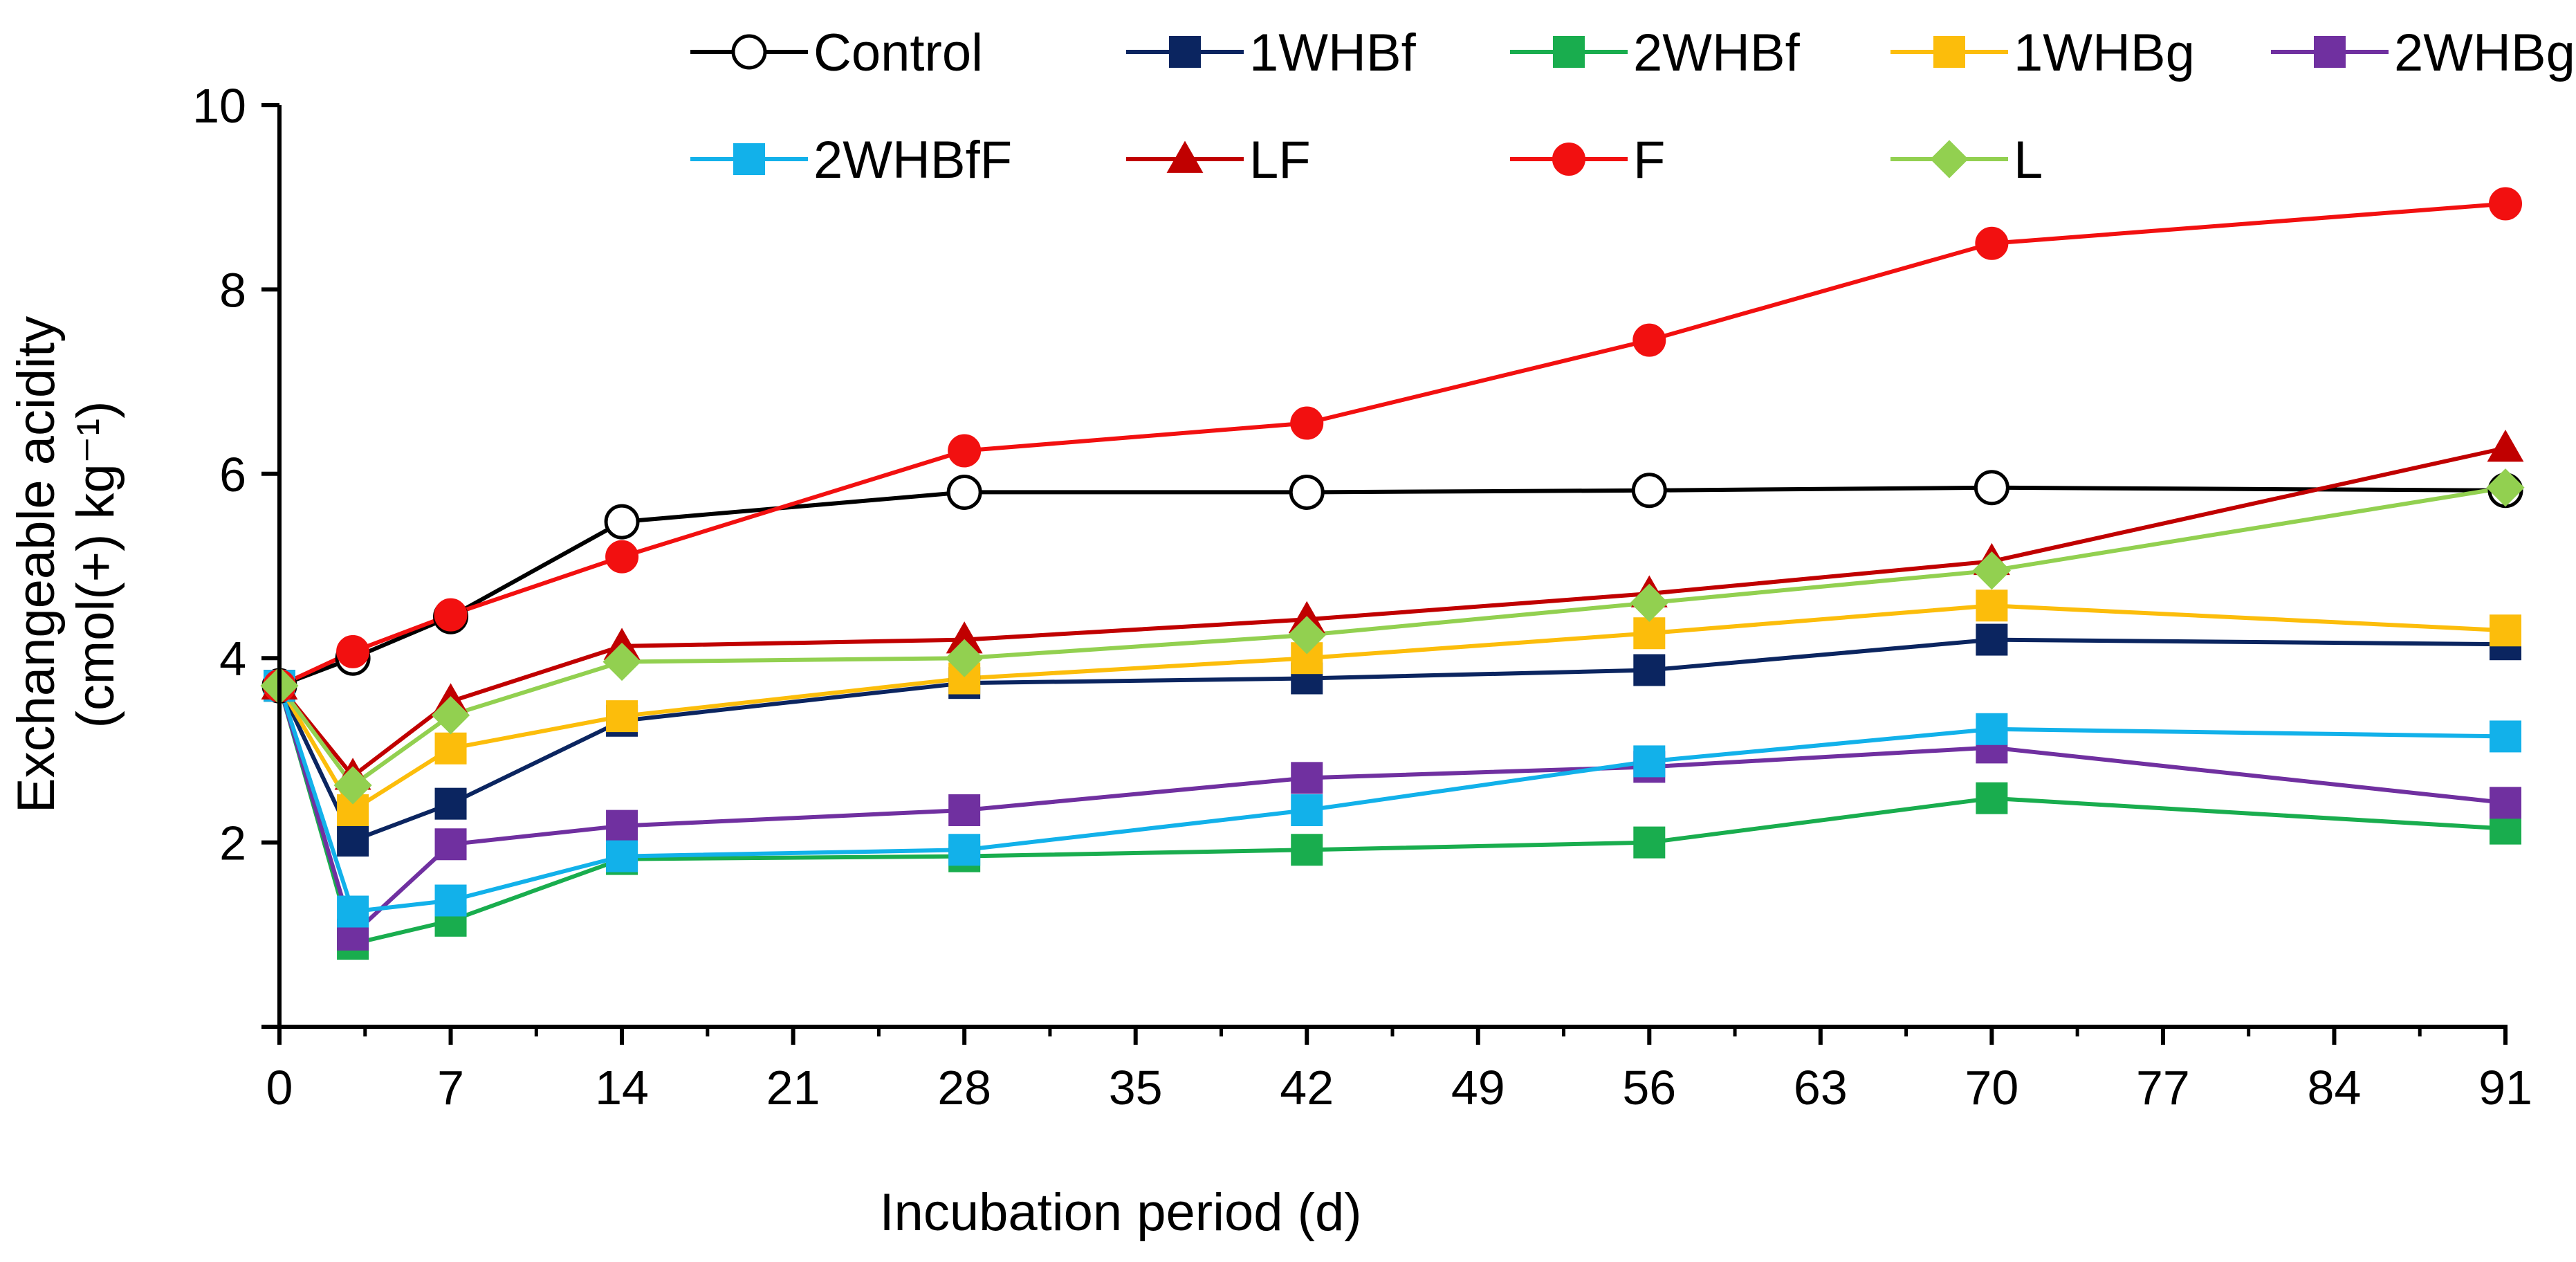 Image resolution: width=2576 pixels, height=1262 pixels. I want to click on legend-marker-f, so click(1568, 159).